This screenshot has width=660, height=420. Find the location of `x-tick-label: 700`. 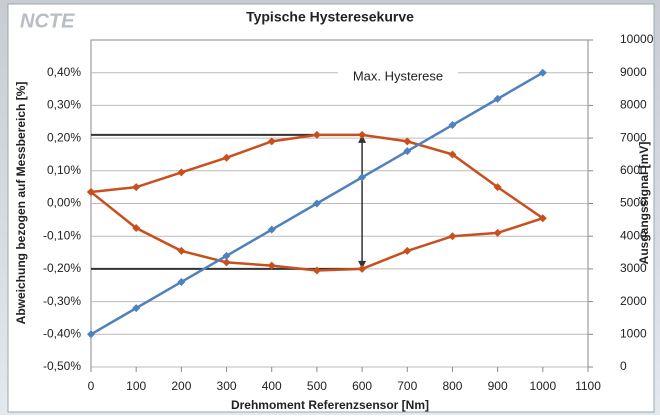

x-tick-label: 700 is located at coordinates (407, 386).